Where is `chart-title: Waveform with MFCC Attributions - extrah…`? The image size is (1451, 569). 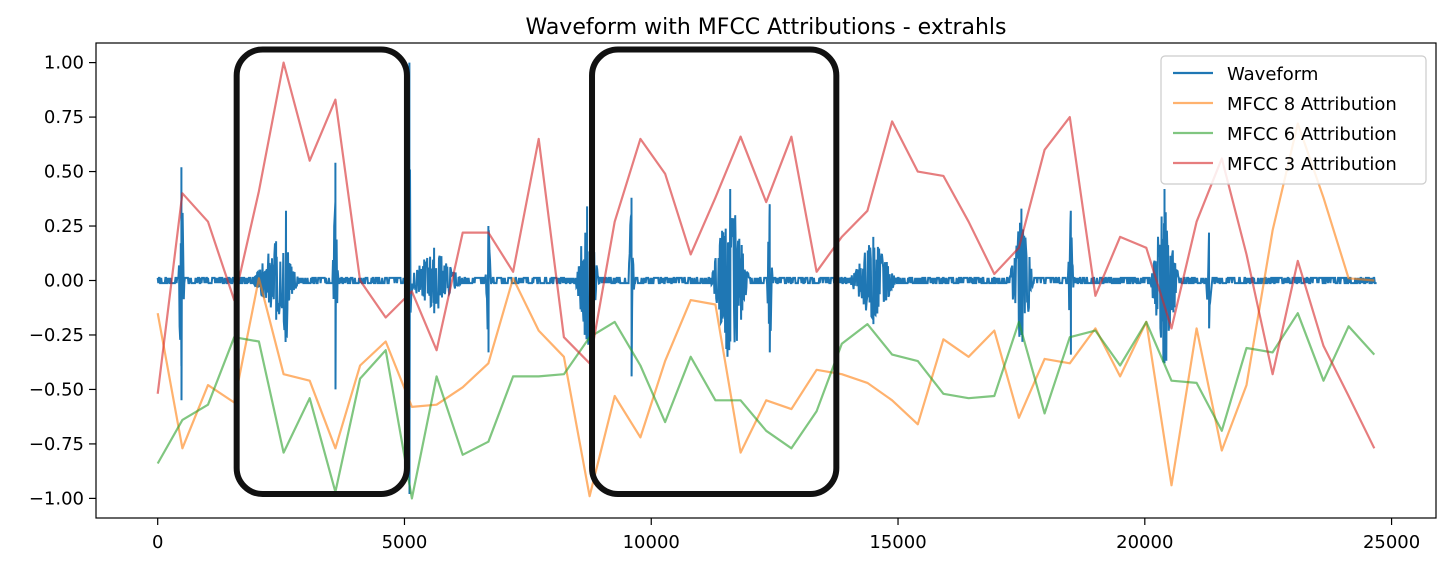
chart-title: Waveform with MFCC Attributions - extrah… is located at coordinates (765, 27).